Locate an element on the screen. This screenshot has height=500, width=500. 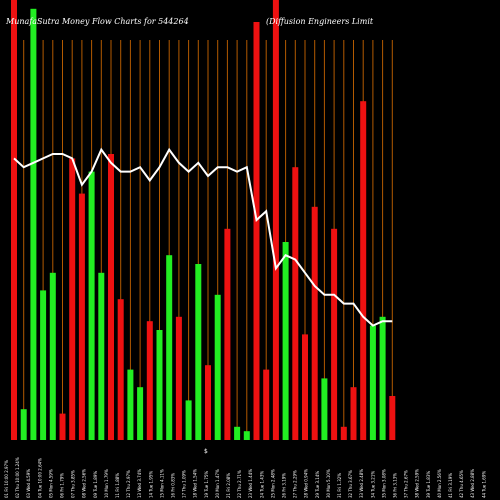
x-tick-label: 29 Tue 3.14% is located at coordinates (317, 484).